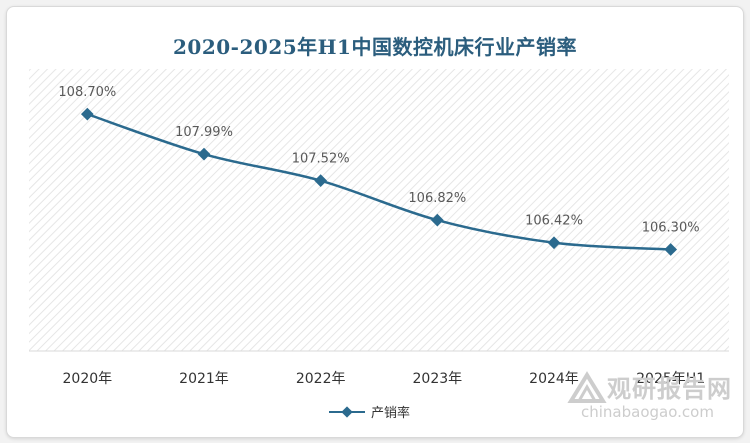 The width and height of the screenshot is (750, 443). I want to click on watermark-name: 观研报告网, so click(669, 389).